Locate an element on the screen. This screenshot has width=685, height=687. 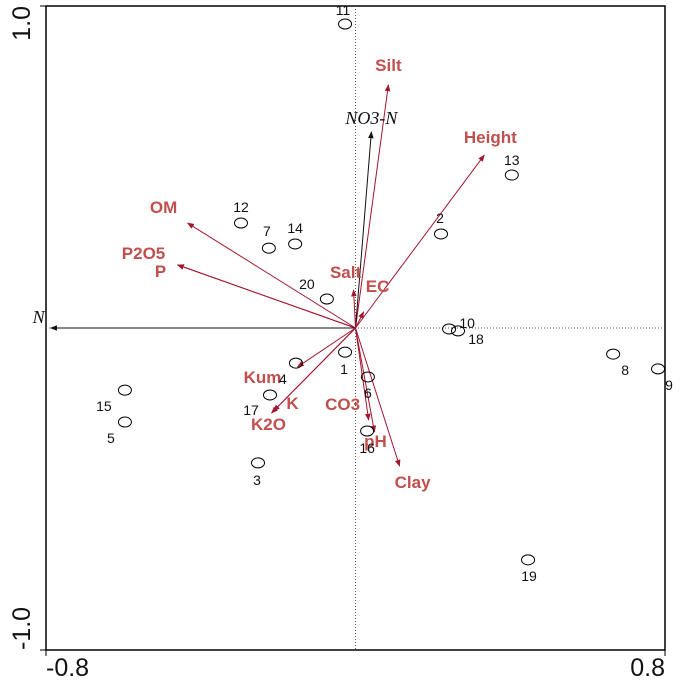
vector-label: Clay is located at coordinates (413, 482).